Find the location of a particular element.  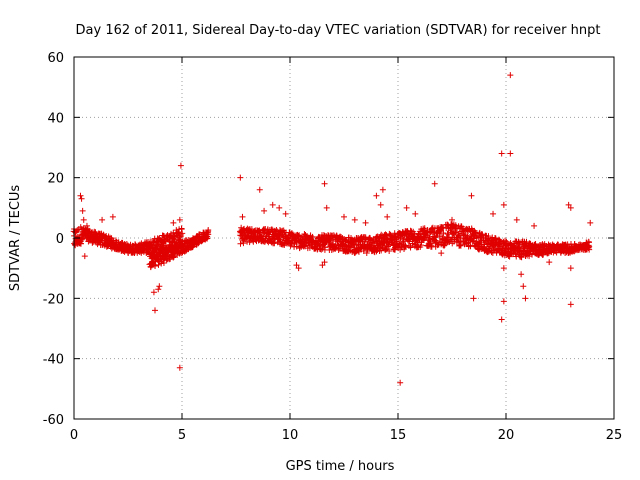

x-tick-label: 15 is located at coordinates (398, 435).